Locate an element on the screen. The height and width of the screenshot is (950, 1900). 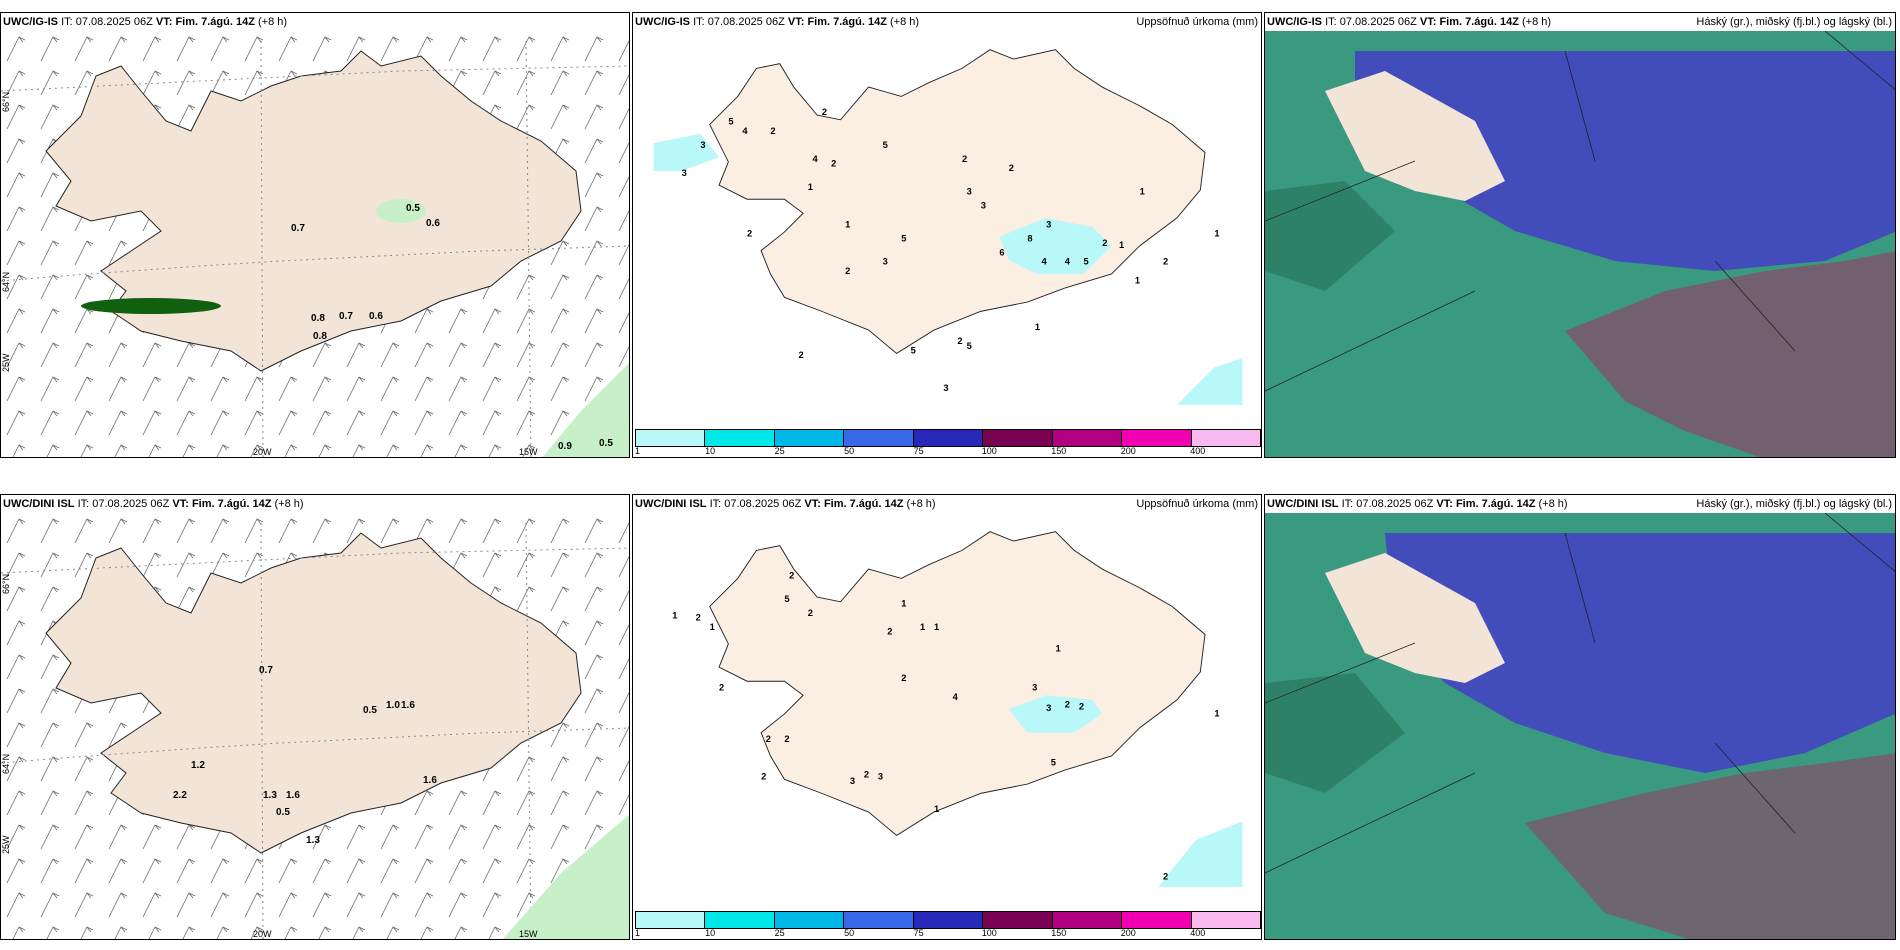
wind-label: 2.2 is located at coordinates (180, 795).